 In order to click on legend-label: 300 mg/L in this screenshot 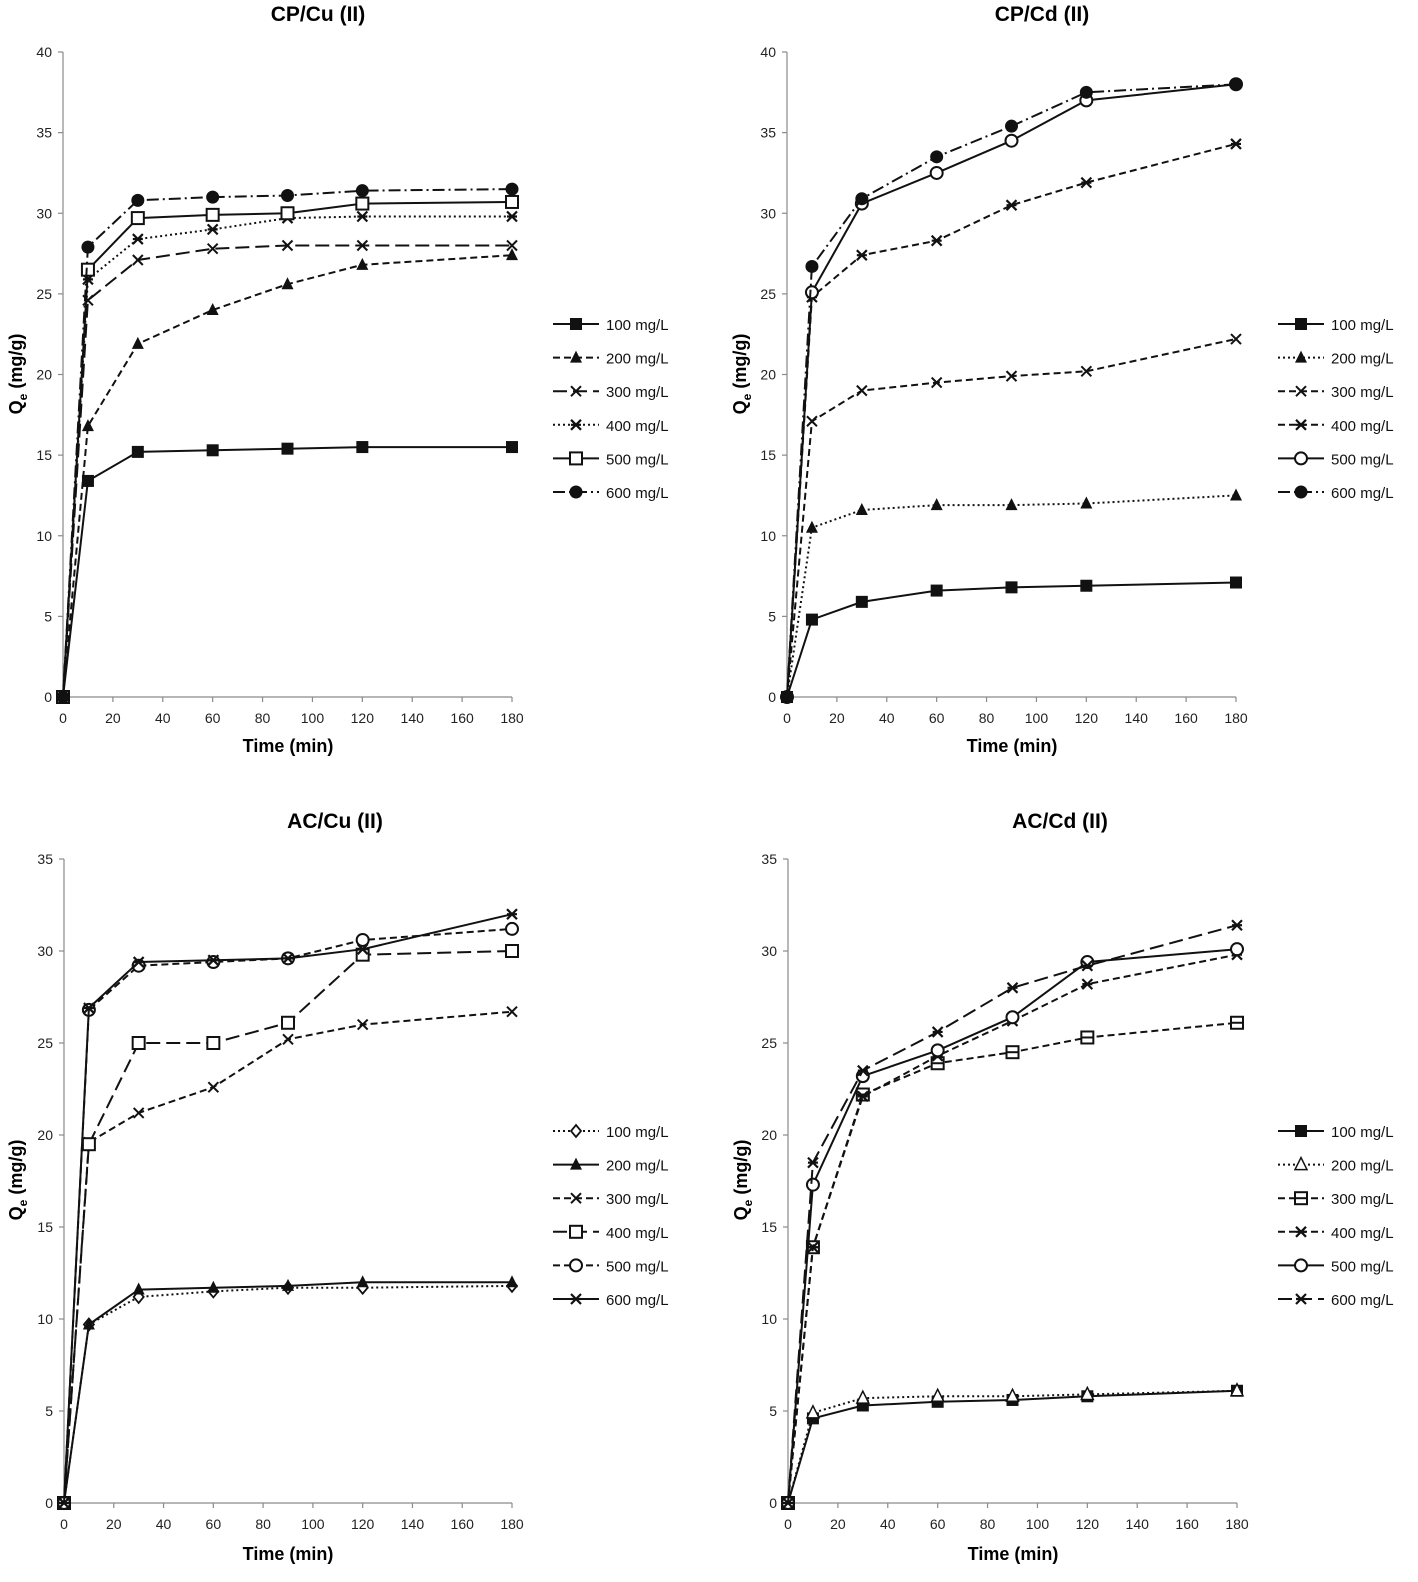, I will do `click(1362, 1199)`.